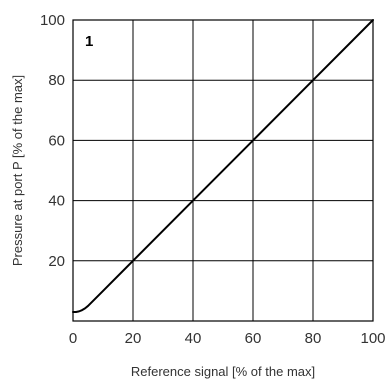  Describe the element at coordinates (89, 41) in the screenshot. I see `panel-label: 1` at that location.